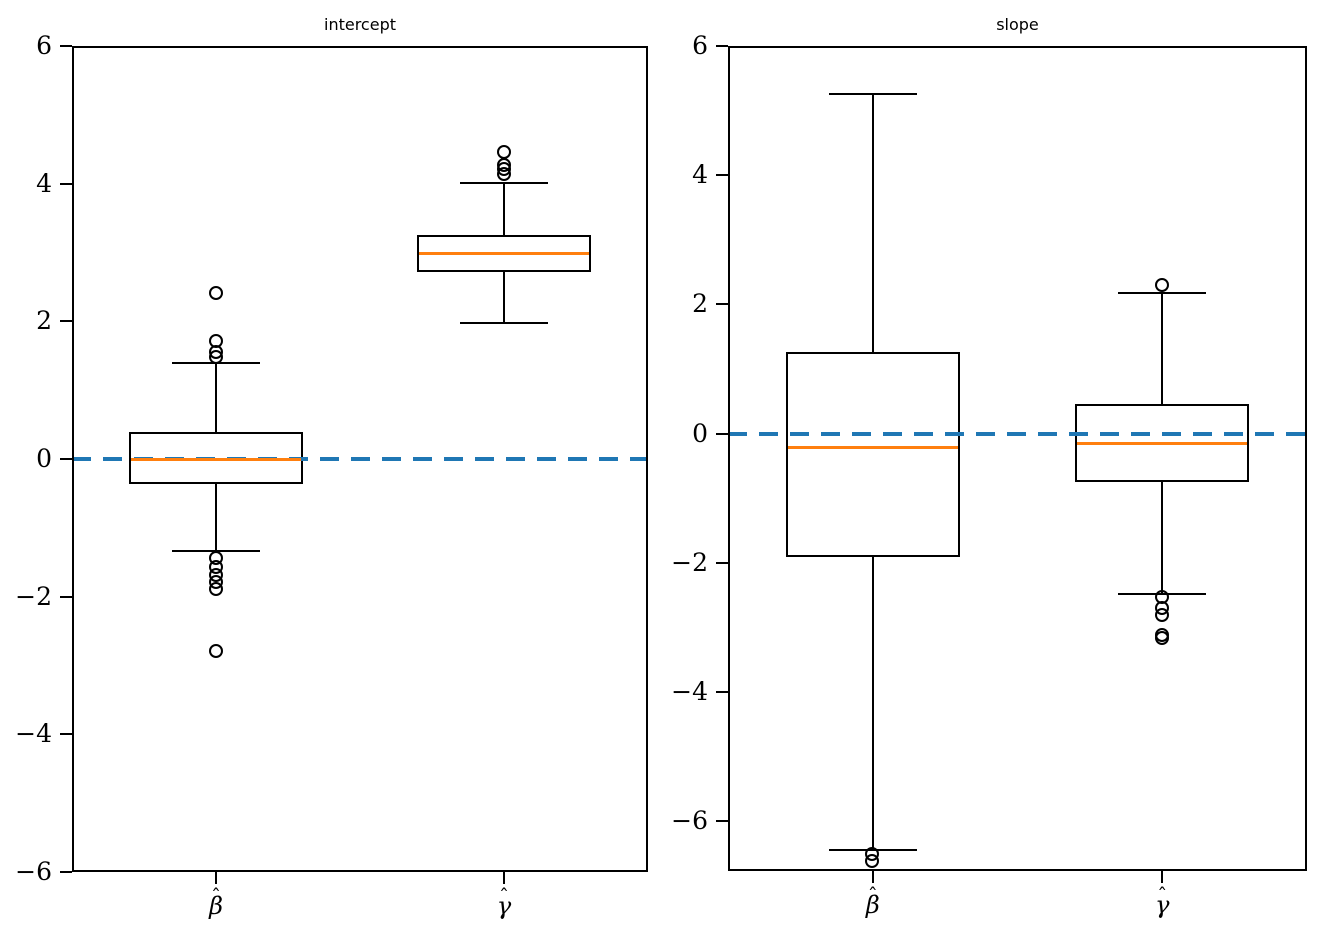  Describe the element at coordinates (1017, 24) in the screenshot. I see `panel-title-slope: slope` at that location.